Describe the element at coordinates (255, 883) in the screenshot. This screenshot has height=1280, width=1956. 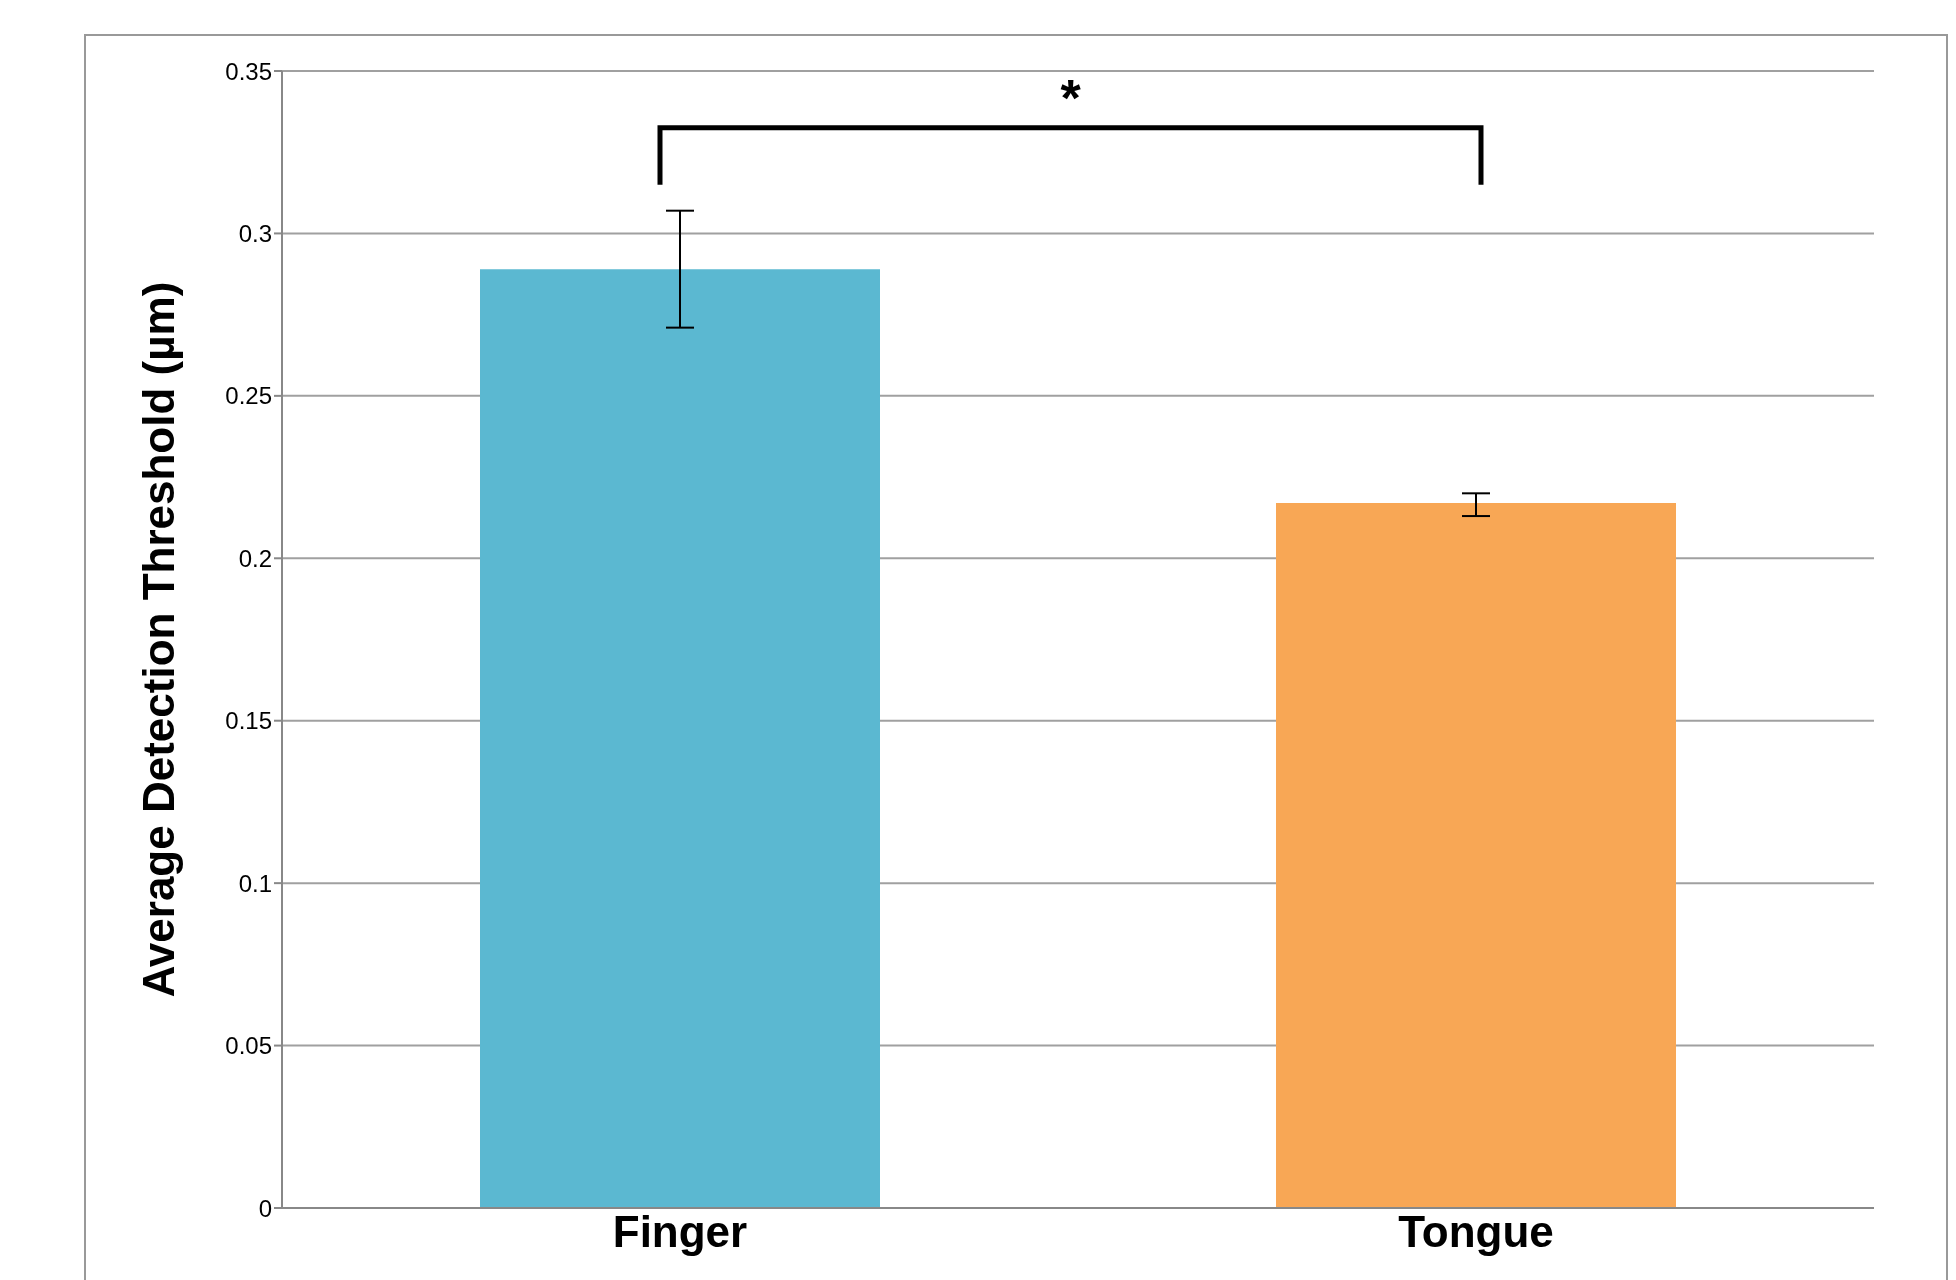
I see `y-tick-label: 0.1` at that location.